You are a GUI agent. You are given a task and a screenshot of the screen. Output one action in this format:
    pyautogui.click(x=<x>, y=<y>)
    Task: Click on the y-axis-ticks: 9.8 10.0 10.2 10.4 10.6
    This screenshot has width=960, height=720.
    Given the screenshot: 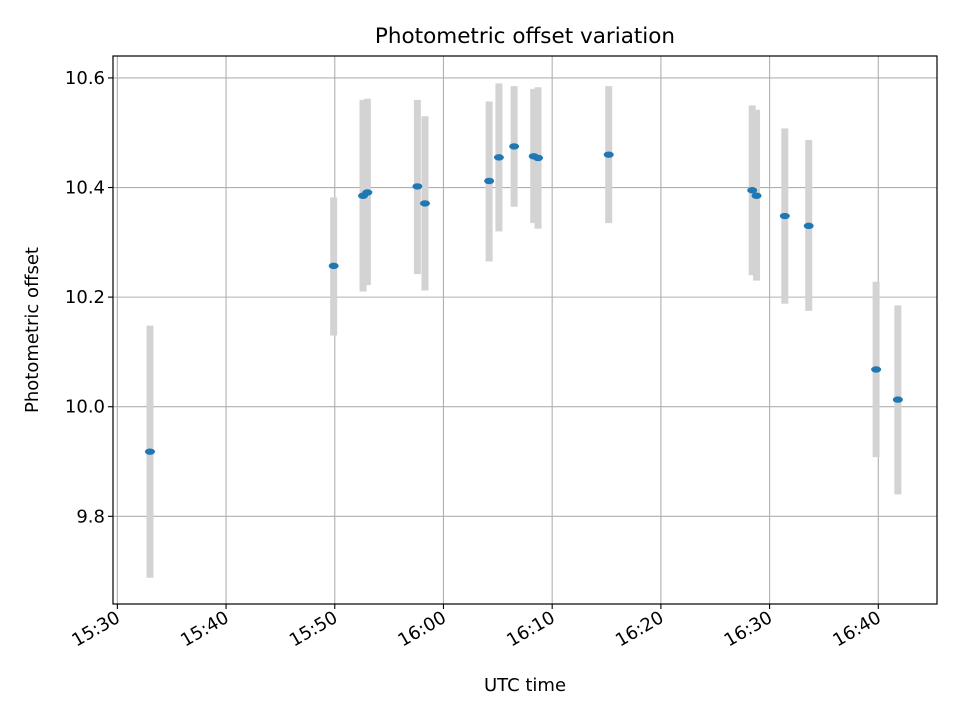 What is the action you would take?
    pyautogui.click(x=89, y=297)
    